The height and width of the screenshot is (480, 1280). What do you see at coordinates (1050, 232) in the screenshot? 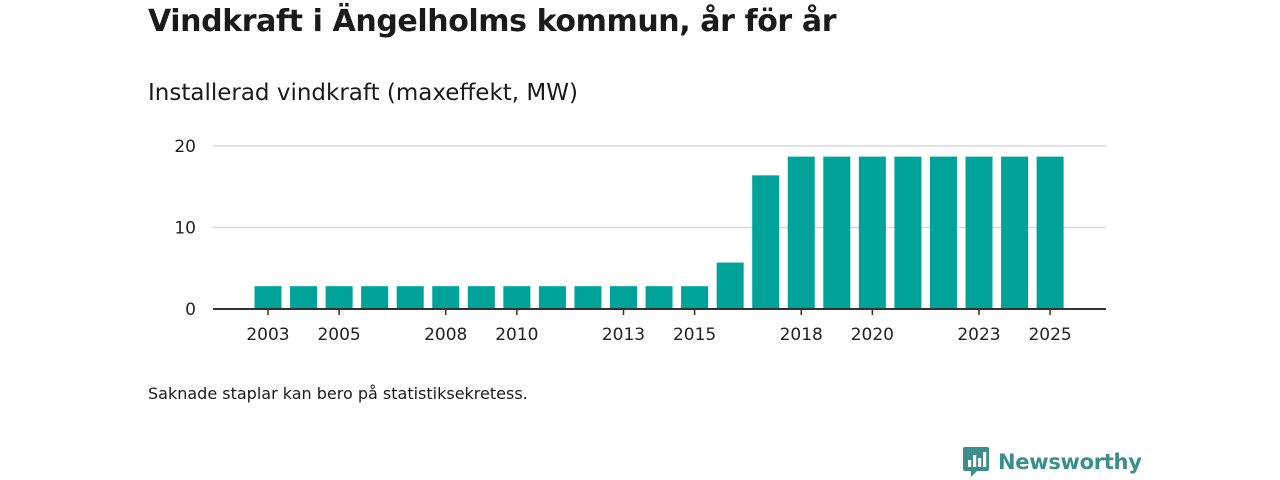
I see `bar-2025` at bounding box center [1050, 232].